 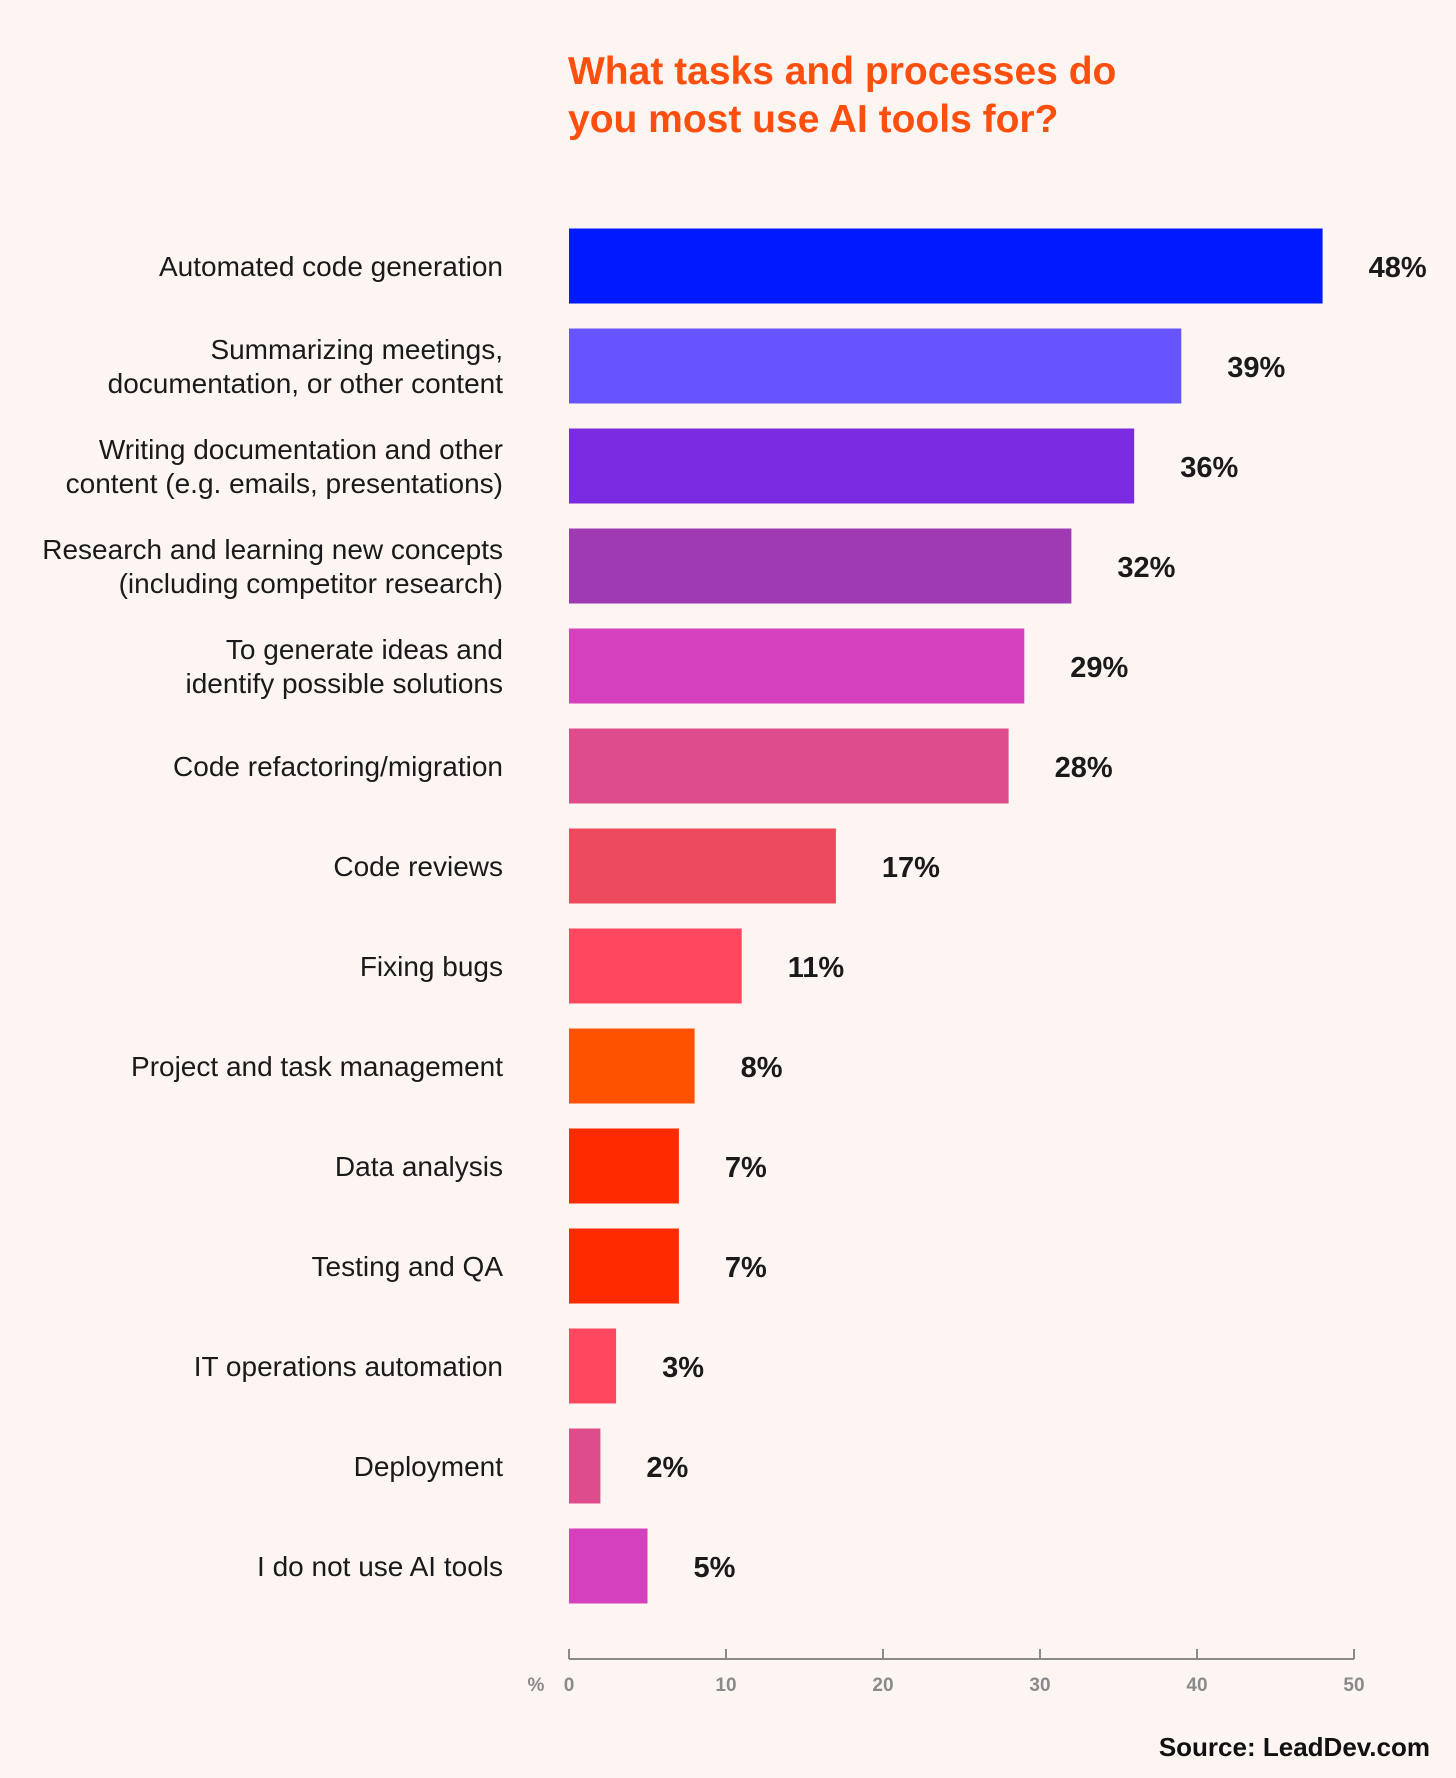 I want to click on category-label: Writing documentation and other, so click(x=301, y=449).